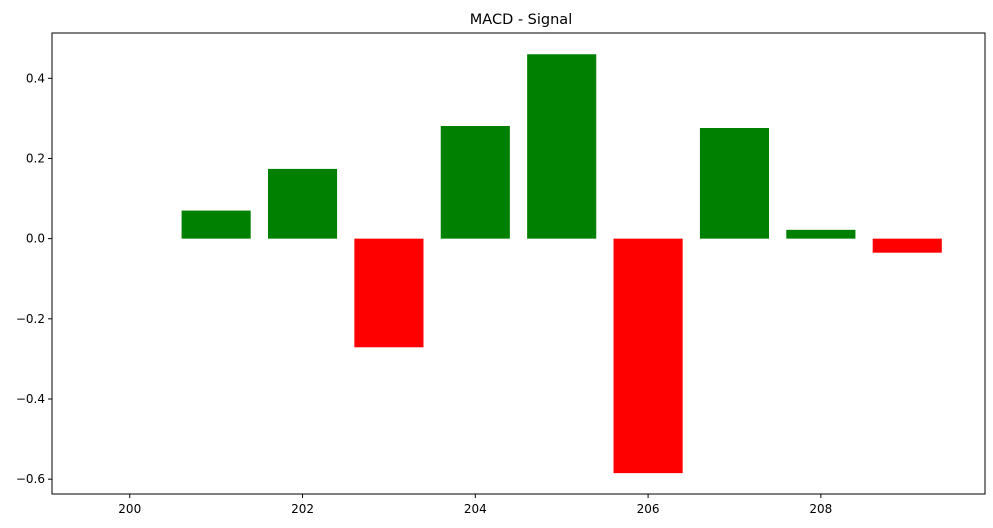 This screenshot has width=993, height=528. I want to click on x-tick-label: 208, so click(820, 509).